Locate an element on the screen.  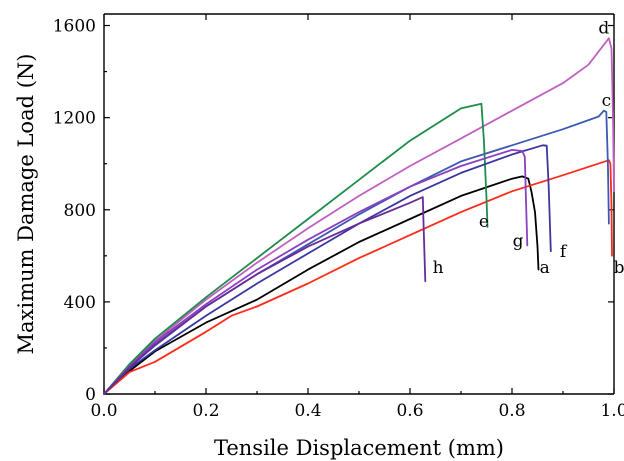
y-tick-label: 800 is located at coordinates (80, 211).